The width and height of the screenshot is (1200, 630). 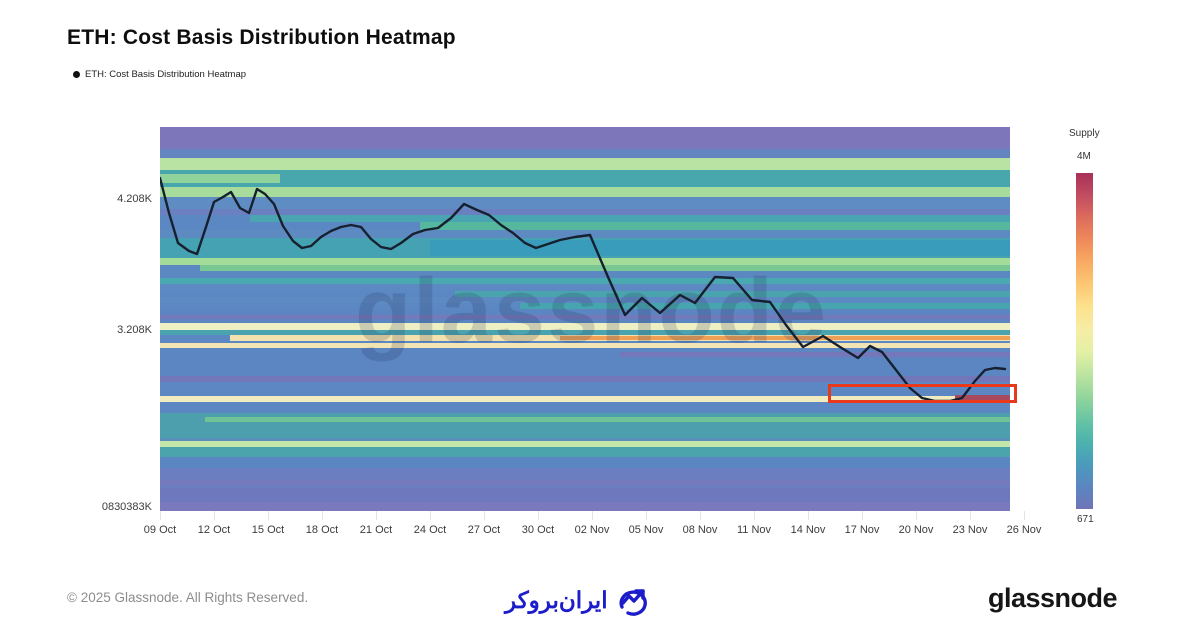 I want to click on x-axis-tick-label: 17 Nov, so click(x=862, y=530).